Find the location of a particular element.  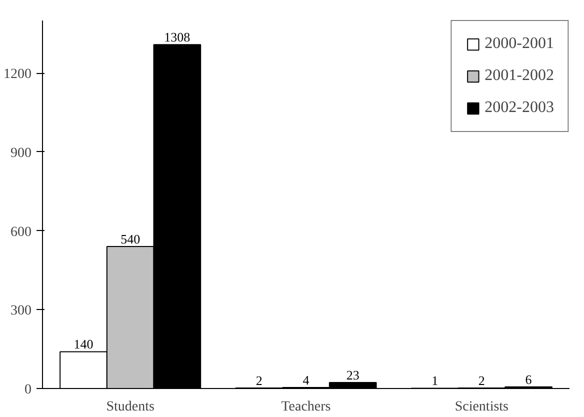

x-tick-label: Scientists is located at coordinates (481, 407).